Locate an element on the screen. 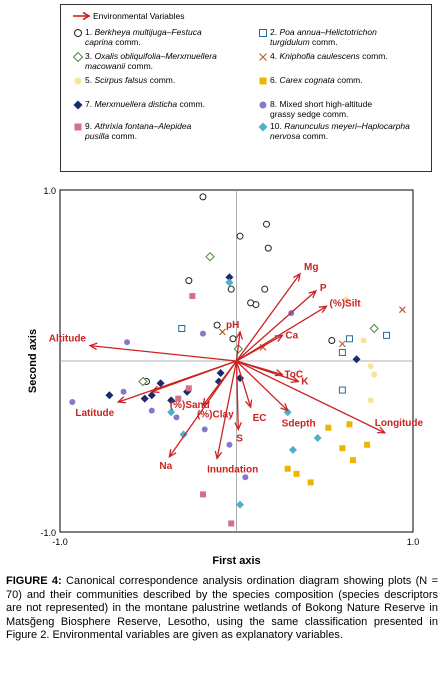 The width and height of the screenshot is (445, 677). legend-header: Environmental Variables is located at coordinates (128, 16).